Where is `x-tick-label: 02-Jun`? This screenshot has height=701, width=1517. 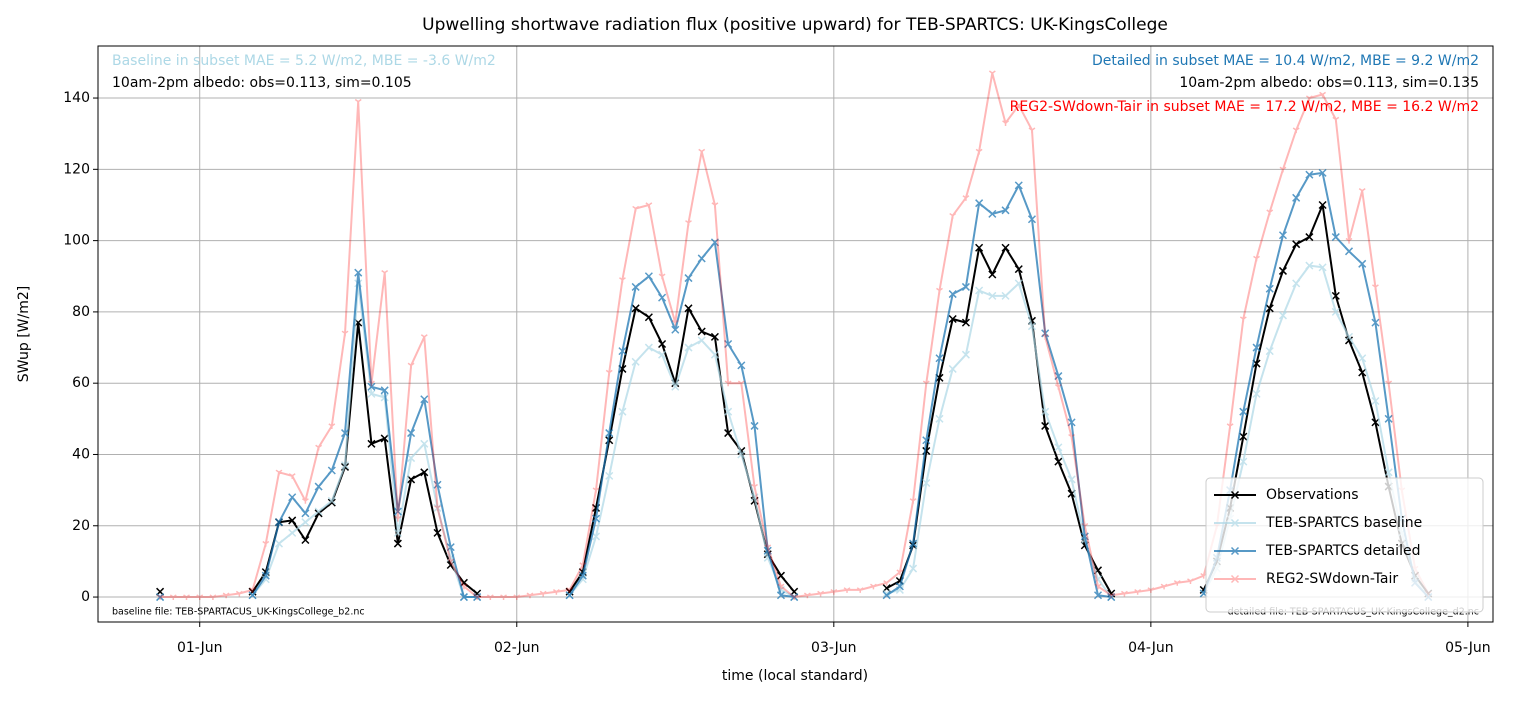 x-tick-label: 02-Jun is located at coordinates (517, 648).